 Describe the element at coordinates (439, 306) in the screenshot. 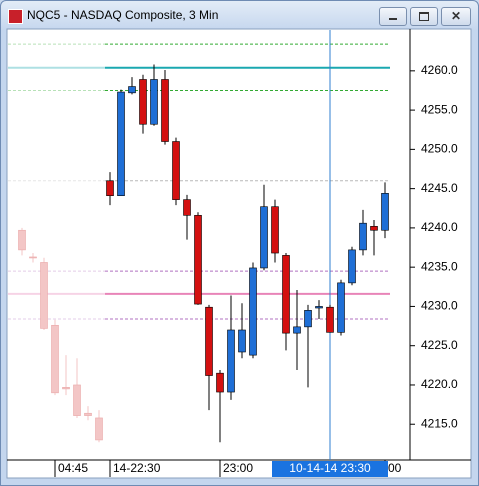

I see `y-tick-label: 4230.0` at that location.